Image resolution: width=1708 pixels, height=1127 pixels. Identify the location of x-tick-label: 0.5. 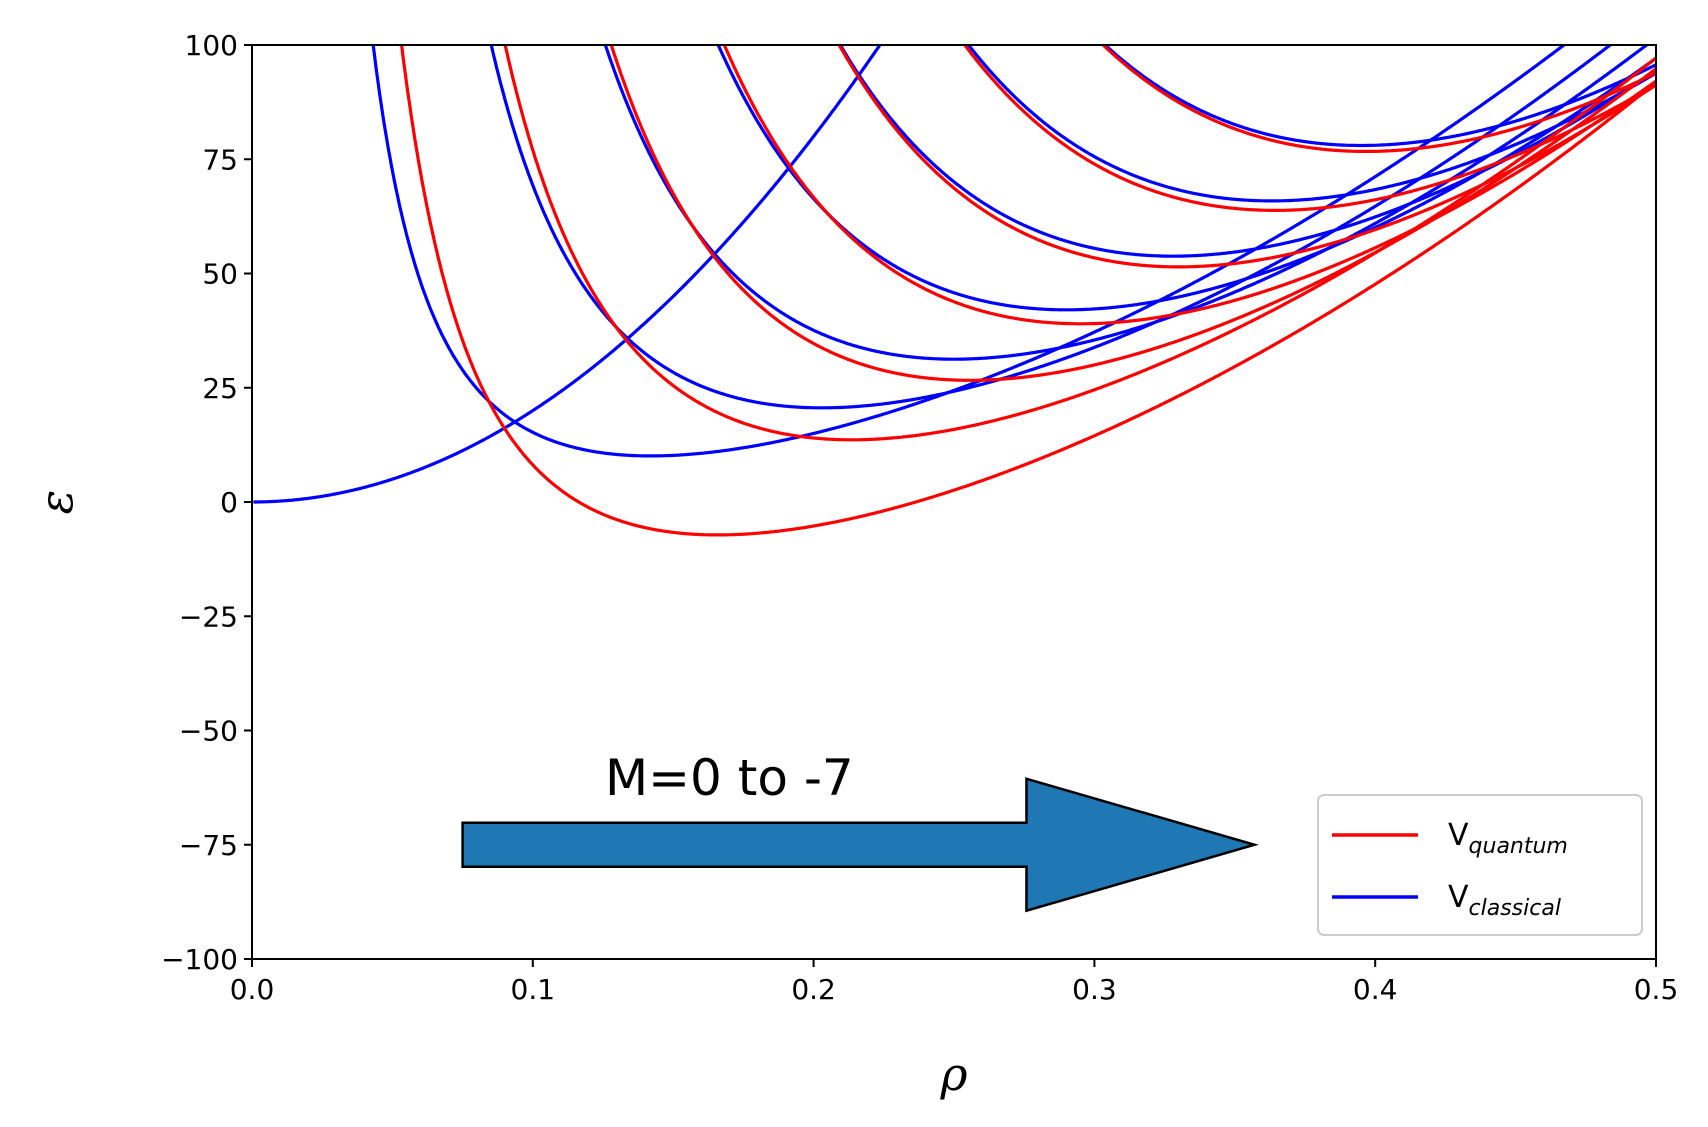
(1656, 989).